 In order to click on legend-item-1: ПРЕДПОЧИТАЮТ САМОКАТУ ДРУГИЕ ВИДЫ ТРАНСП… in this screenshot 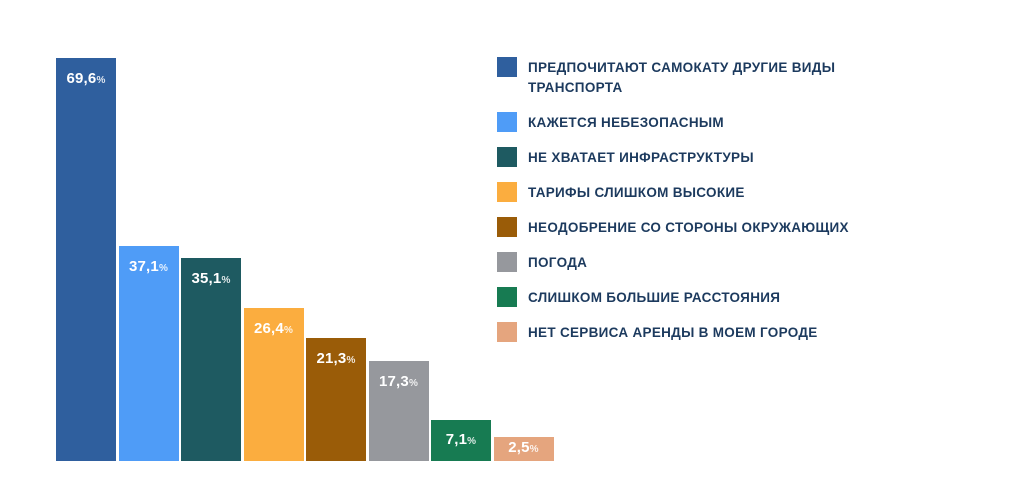, I will do `click(707, 77)`.